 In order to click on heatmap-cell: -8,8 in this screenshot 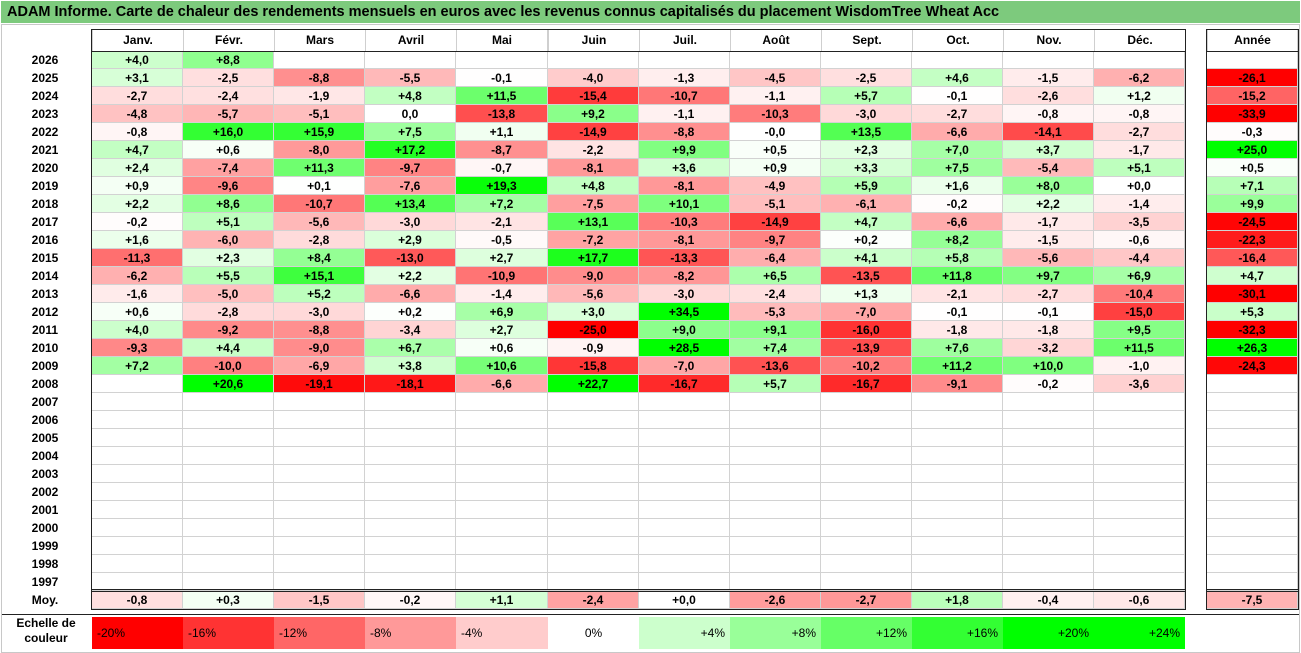, I will do `click(319, 78)`.